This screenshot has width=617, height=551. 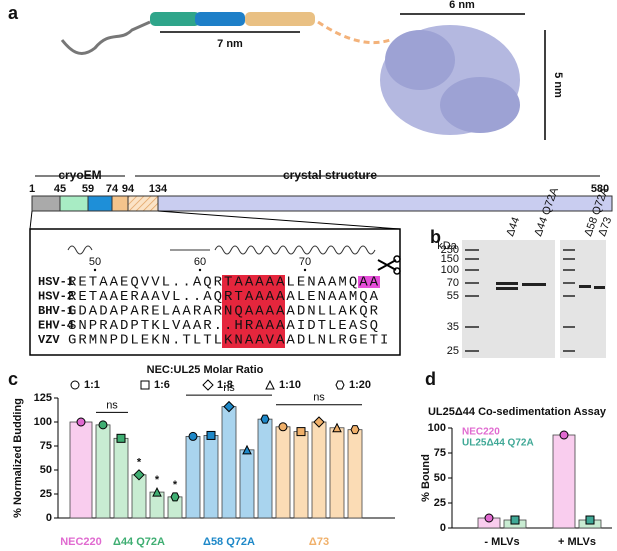 What do you see at coordinates (56, 311) in the screenshot?
I see `species-name: BHV-1` at bounding box center [56, 311].